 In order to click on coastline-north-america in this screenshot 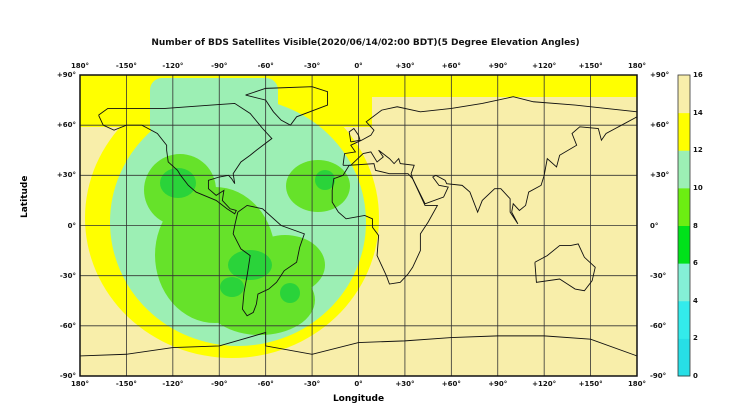, I will do `click(185, 158)`.